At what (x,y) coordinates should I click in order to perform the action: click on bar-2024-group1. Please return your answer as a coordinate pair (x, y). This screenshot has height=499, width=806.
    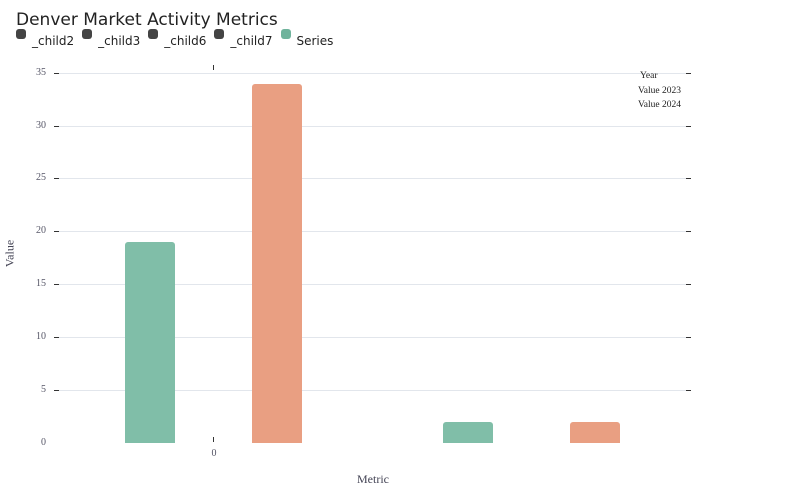
    Looking at the image, I should click on (277, 263).